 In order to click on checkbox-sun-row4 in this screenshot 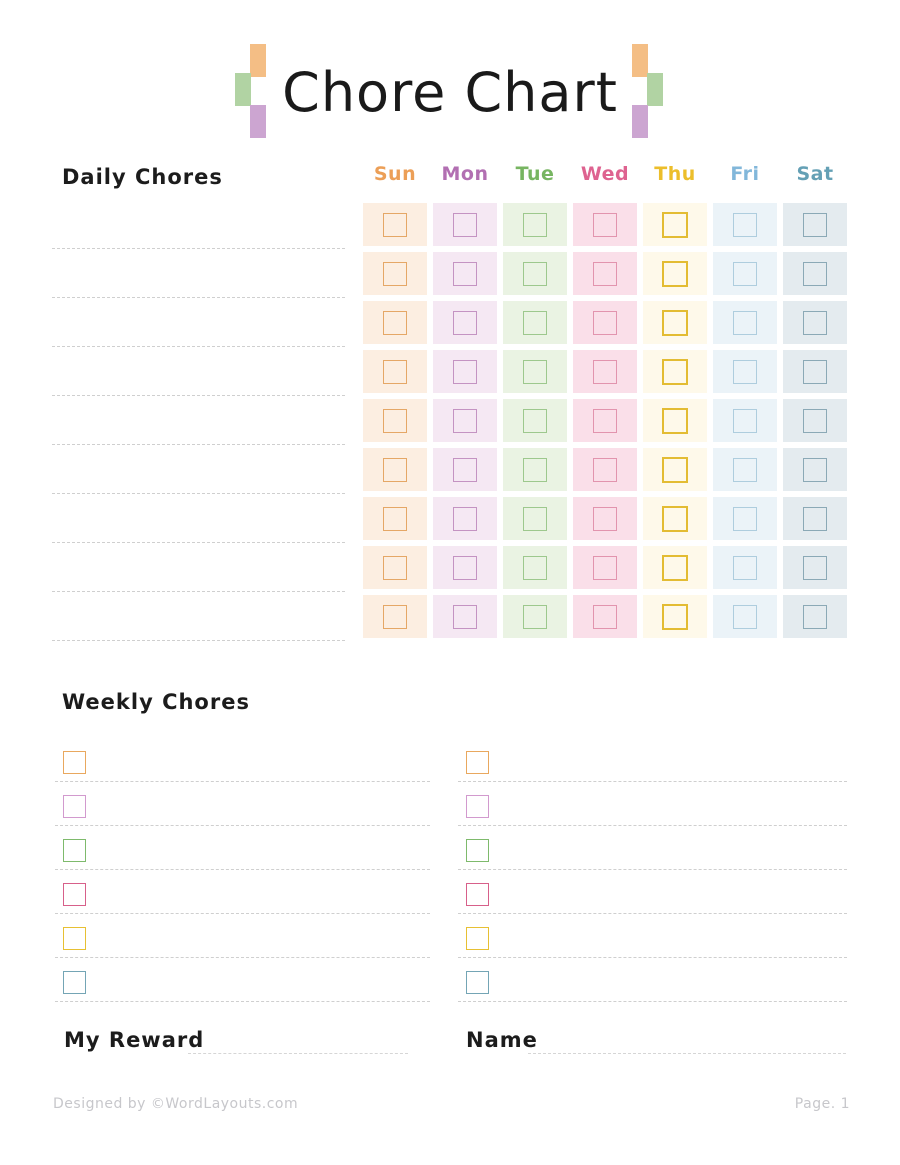, I will do `click(395, 371)`.